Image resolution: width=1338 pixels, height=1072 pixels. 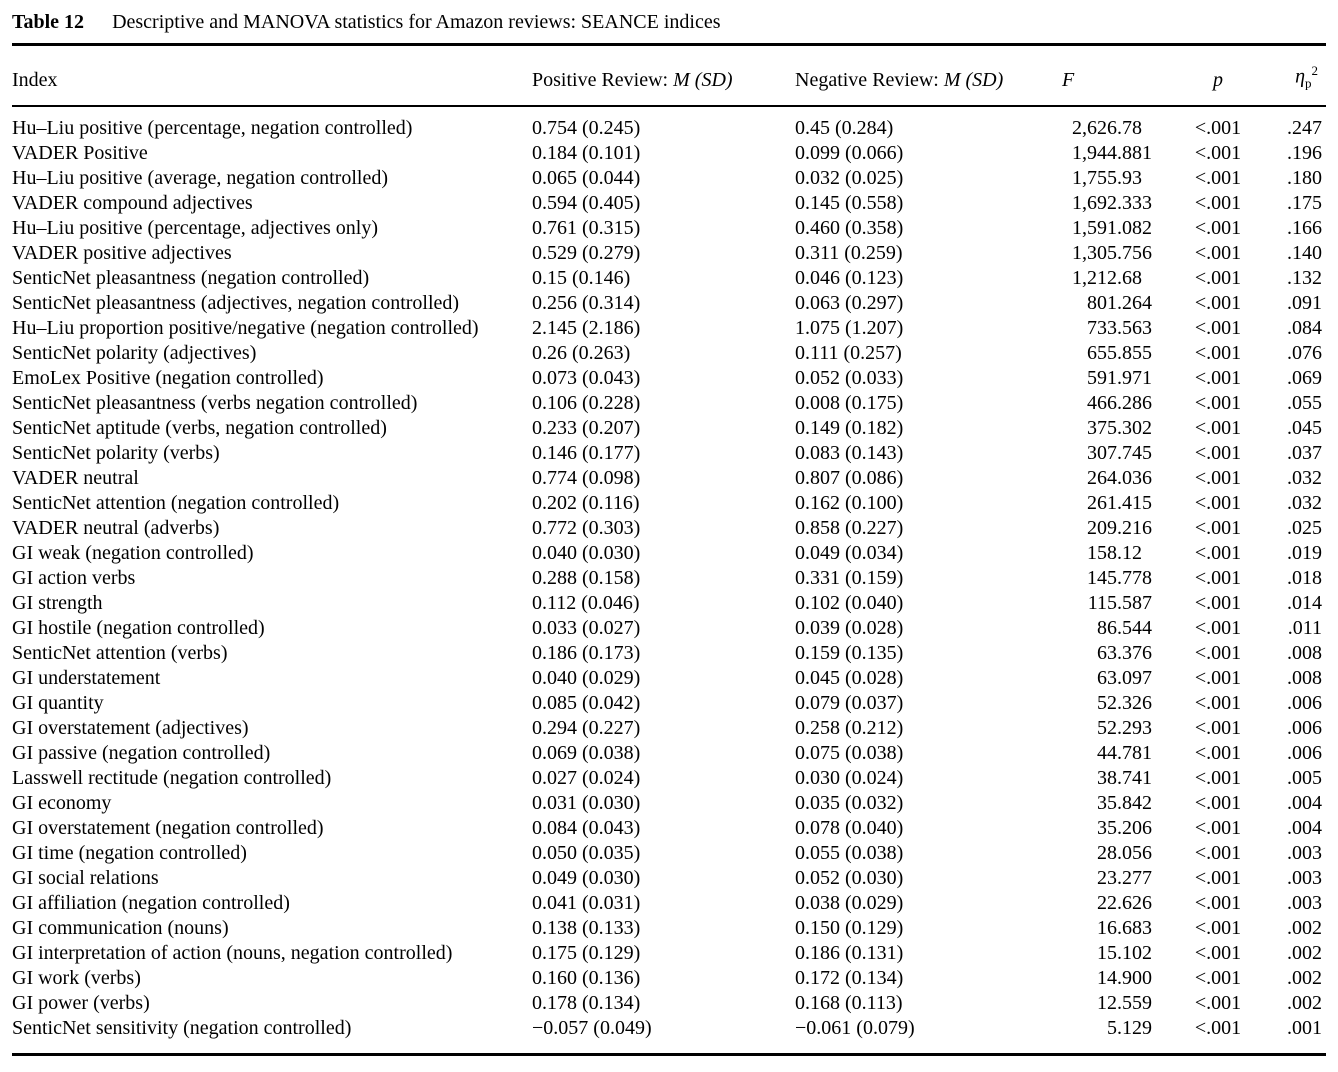 I want to click on f-decimal-part: 68, so click(x=1132, y=277).